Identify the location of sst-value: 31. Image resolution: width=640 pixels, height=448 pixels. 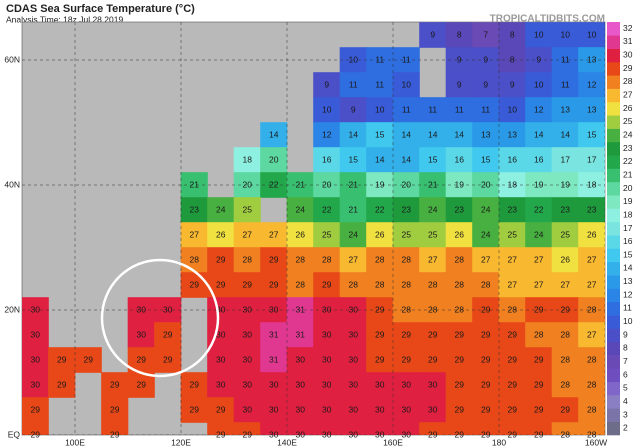
(301, 334).